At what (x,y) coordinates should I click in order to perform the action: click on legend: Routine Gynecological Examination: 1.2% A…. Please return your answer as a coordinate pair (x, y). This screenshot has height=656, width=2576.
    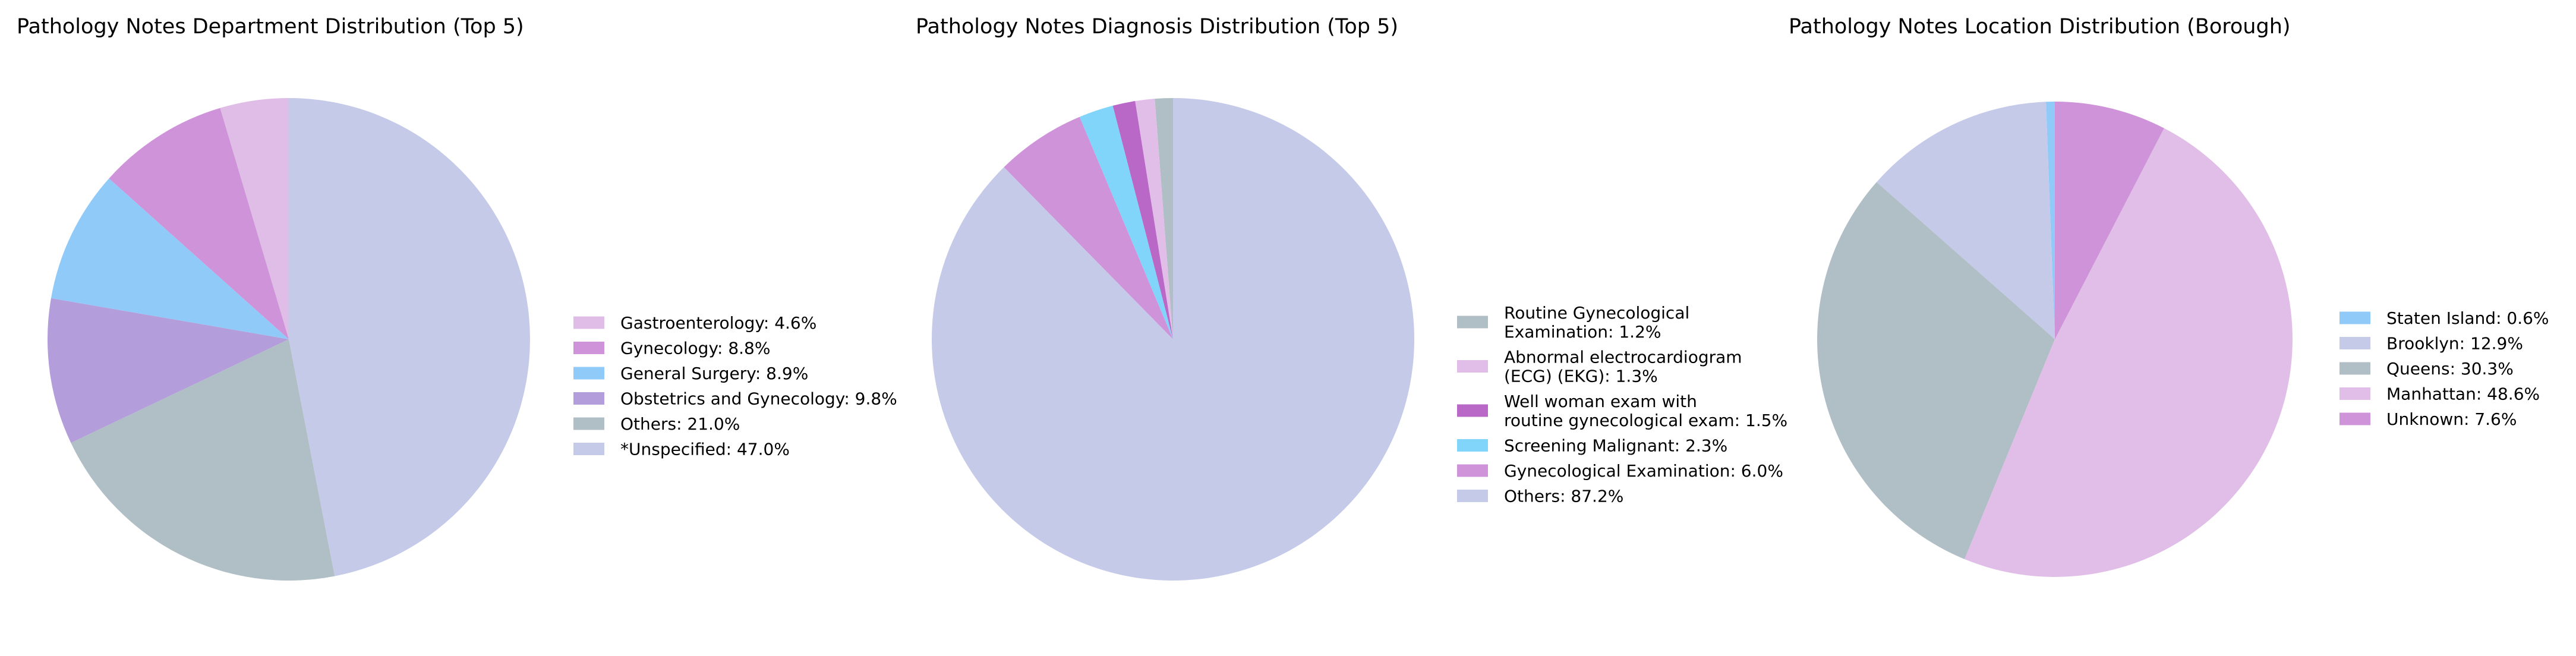
    Looking at the image, I should click on (1622, 404).